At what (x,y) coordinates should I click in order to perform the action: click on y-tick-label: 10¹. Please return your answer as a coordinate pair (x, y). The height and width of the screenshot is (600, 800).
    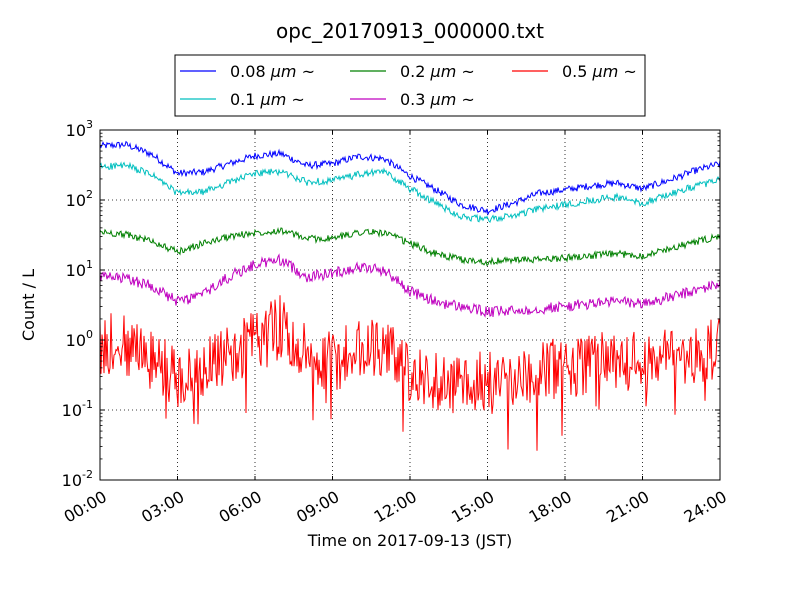
    Looking at the image, I should click on (79, 269).